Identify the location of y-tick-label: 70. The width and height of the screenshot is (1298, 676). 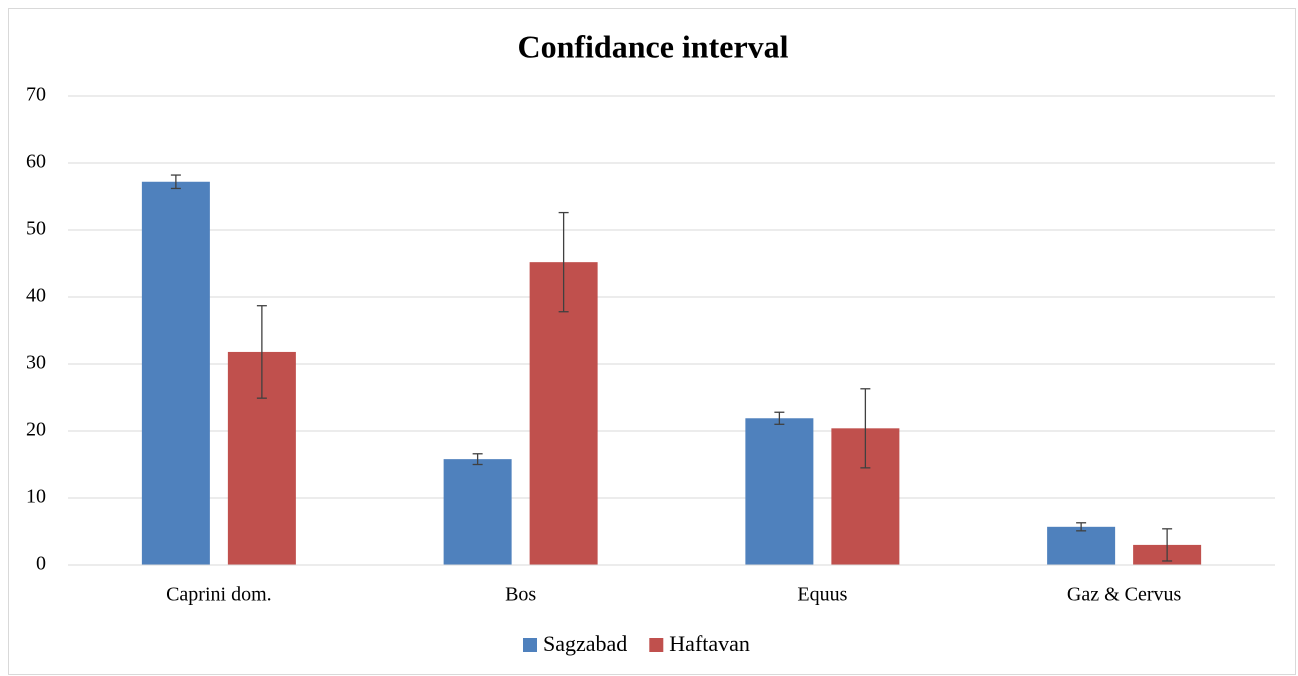
(36, 95).